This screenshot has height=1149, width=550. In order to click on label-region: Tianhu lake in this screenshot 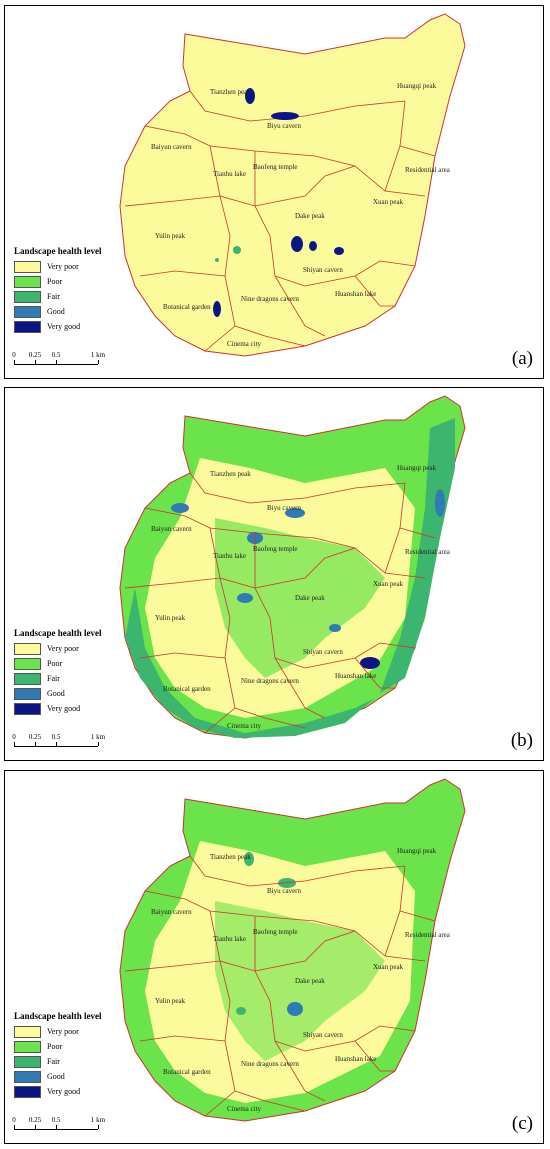, I will do `click(229, 174)`.